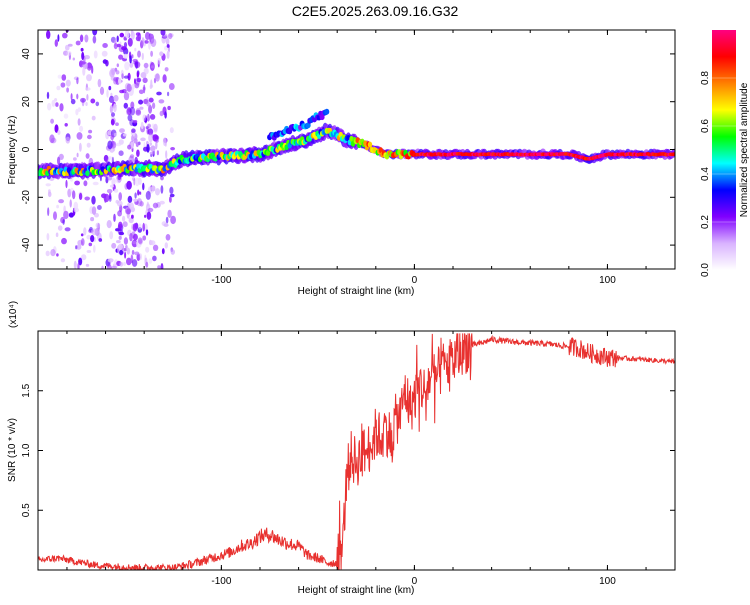  I want to click on spectrogram-x-tick-label: -100, so click(221, 280).